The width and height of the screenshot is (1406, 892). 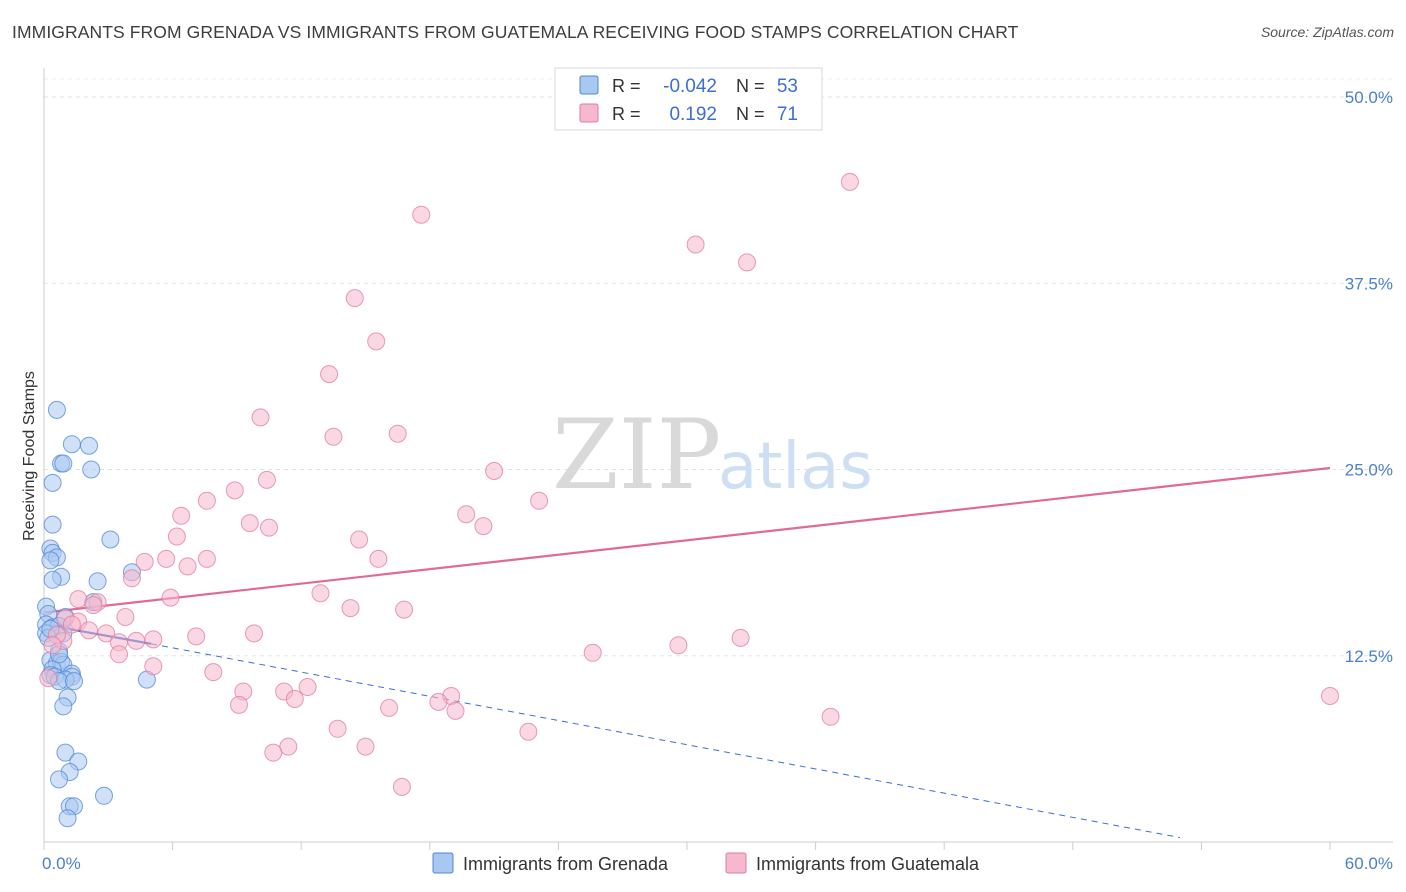 What do you see at coordinates (626, 114) in the screenshot?
I see `legend-r-label-guatemala: R =` at bounding box center [626, 114].